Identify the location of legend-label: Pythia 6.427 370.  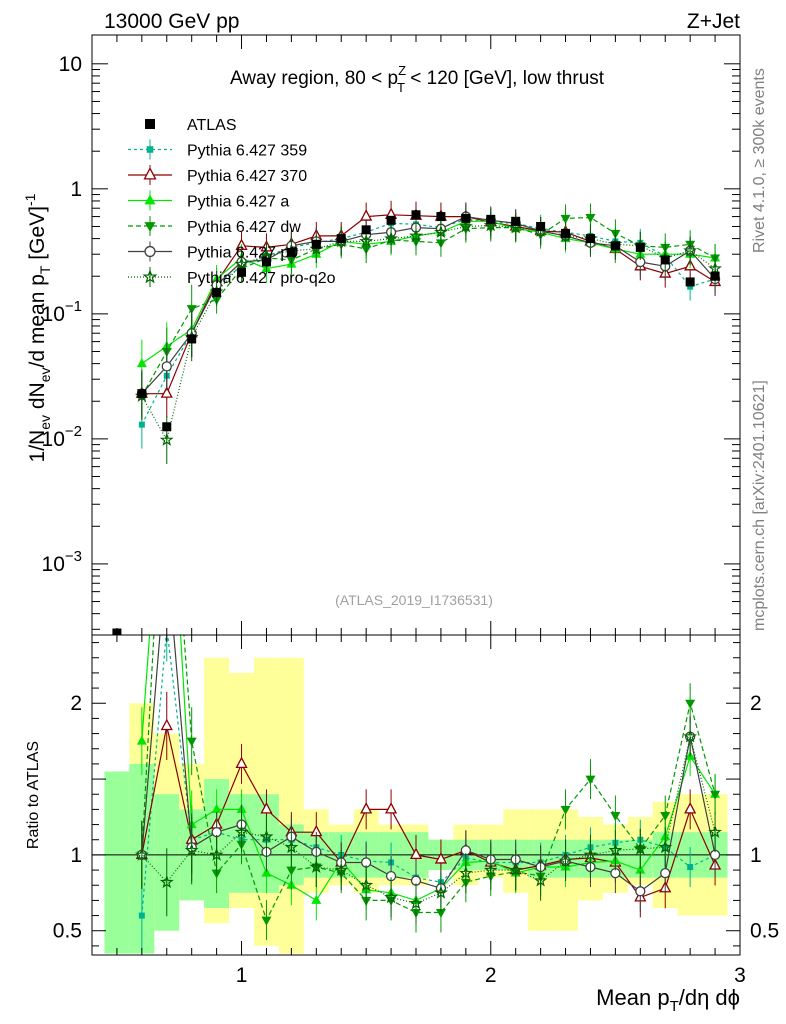
(247, 176).